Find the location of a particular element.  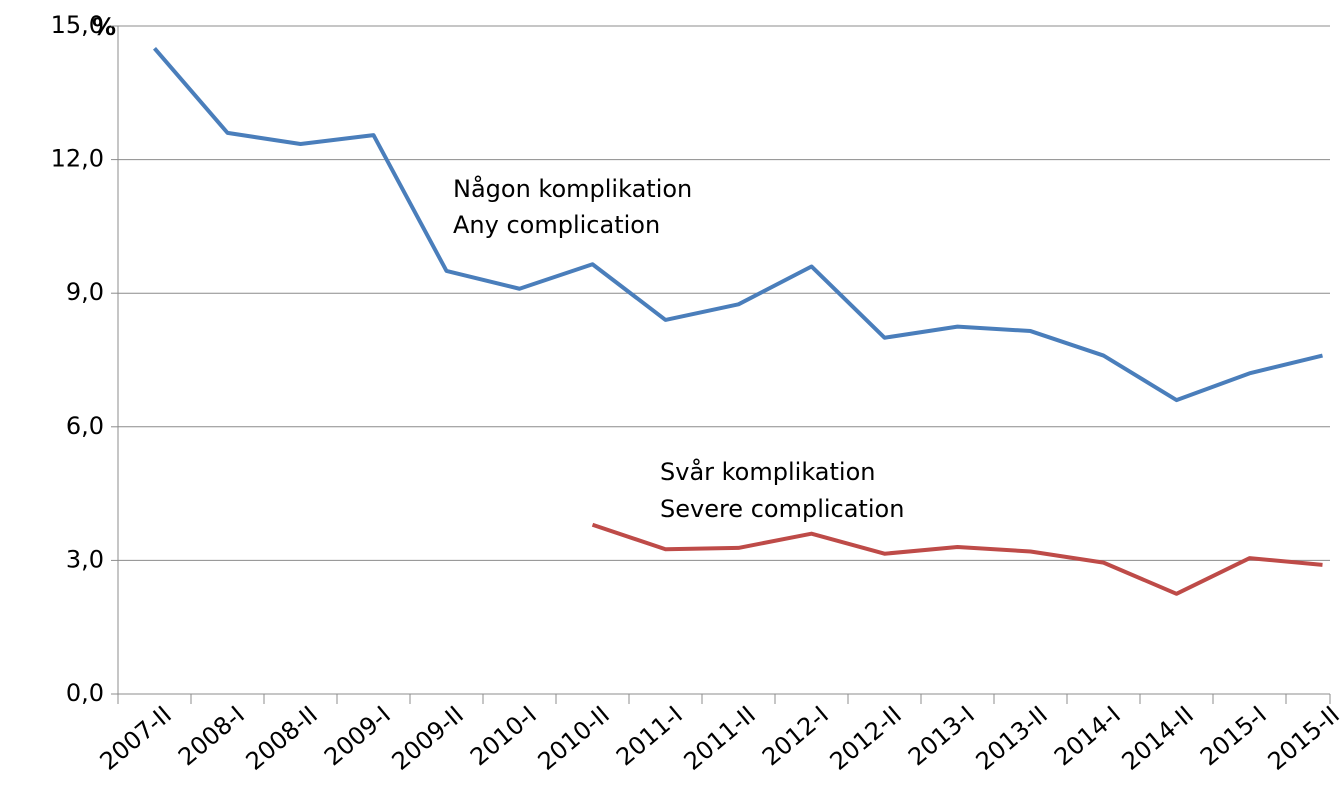

annotation: Någon komplikation is located at coordinates (572, 188).